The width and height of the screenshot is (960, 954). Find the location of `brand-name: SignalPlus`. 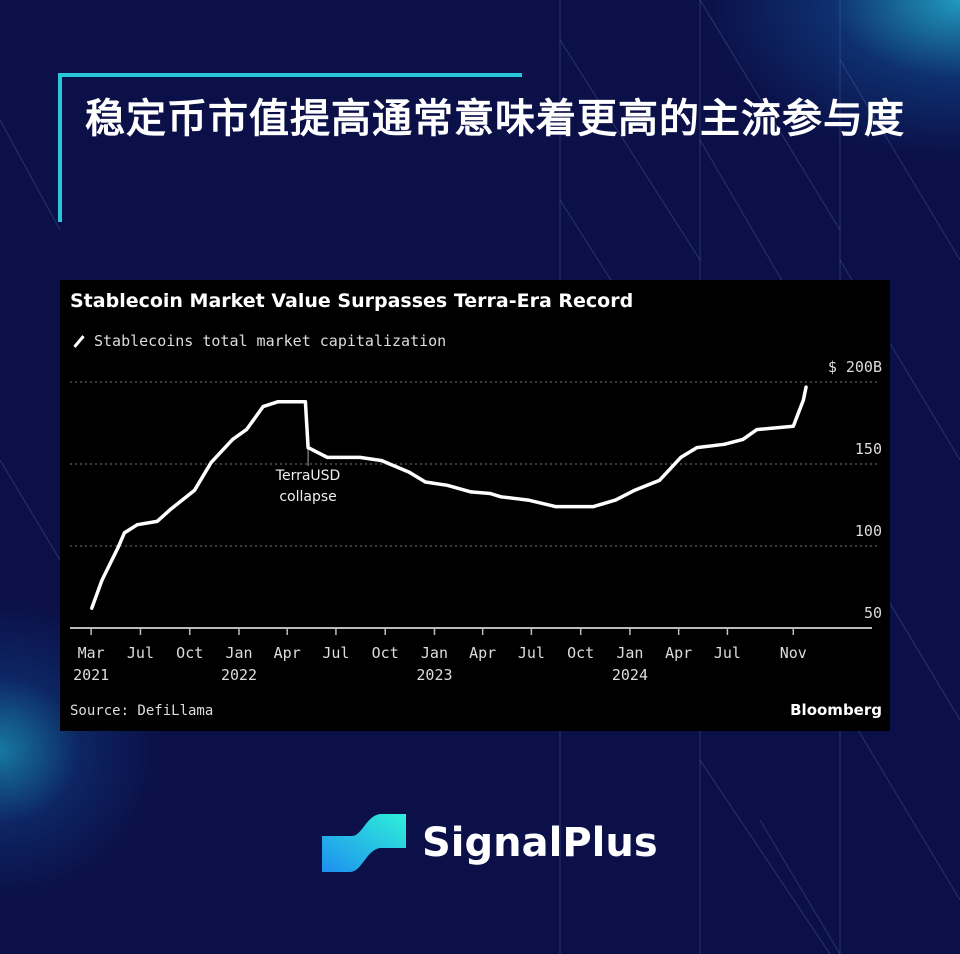

brand-name: SignalPlus is located at coordinates (540, 843).